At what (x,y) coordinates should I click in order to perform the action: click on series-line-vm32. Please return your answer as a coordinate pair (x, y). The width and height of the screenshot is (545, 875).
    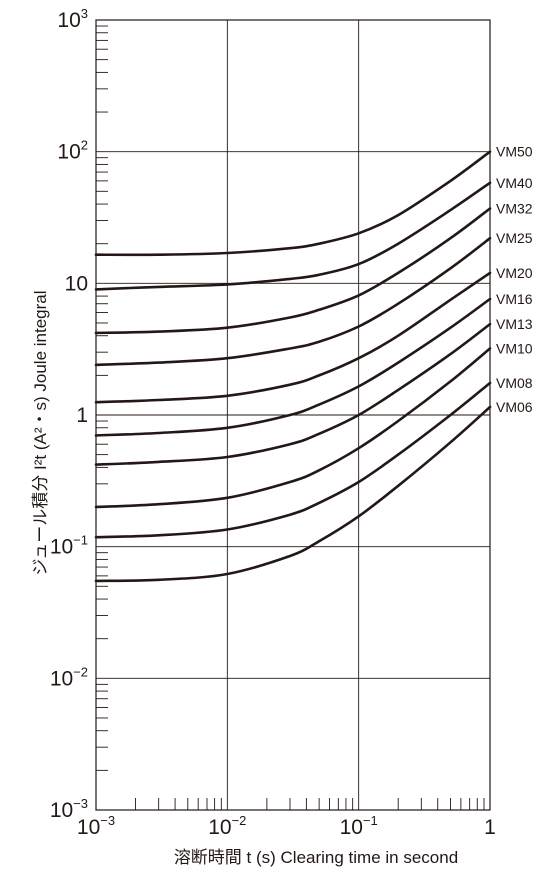
    Looking at the image, I should click on (293, 271).